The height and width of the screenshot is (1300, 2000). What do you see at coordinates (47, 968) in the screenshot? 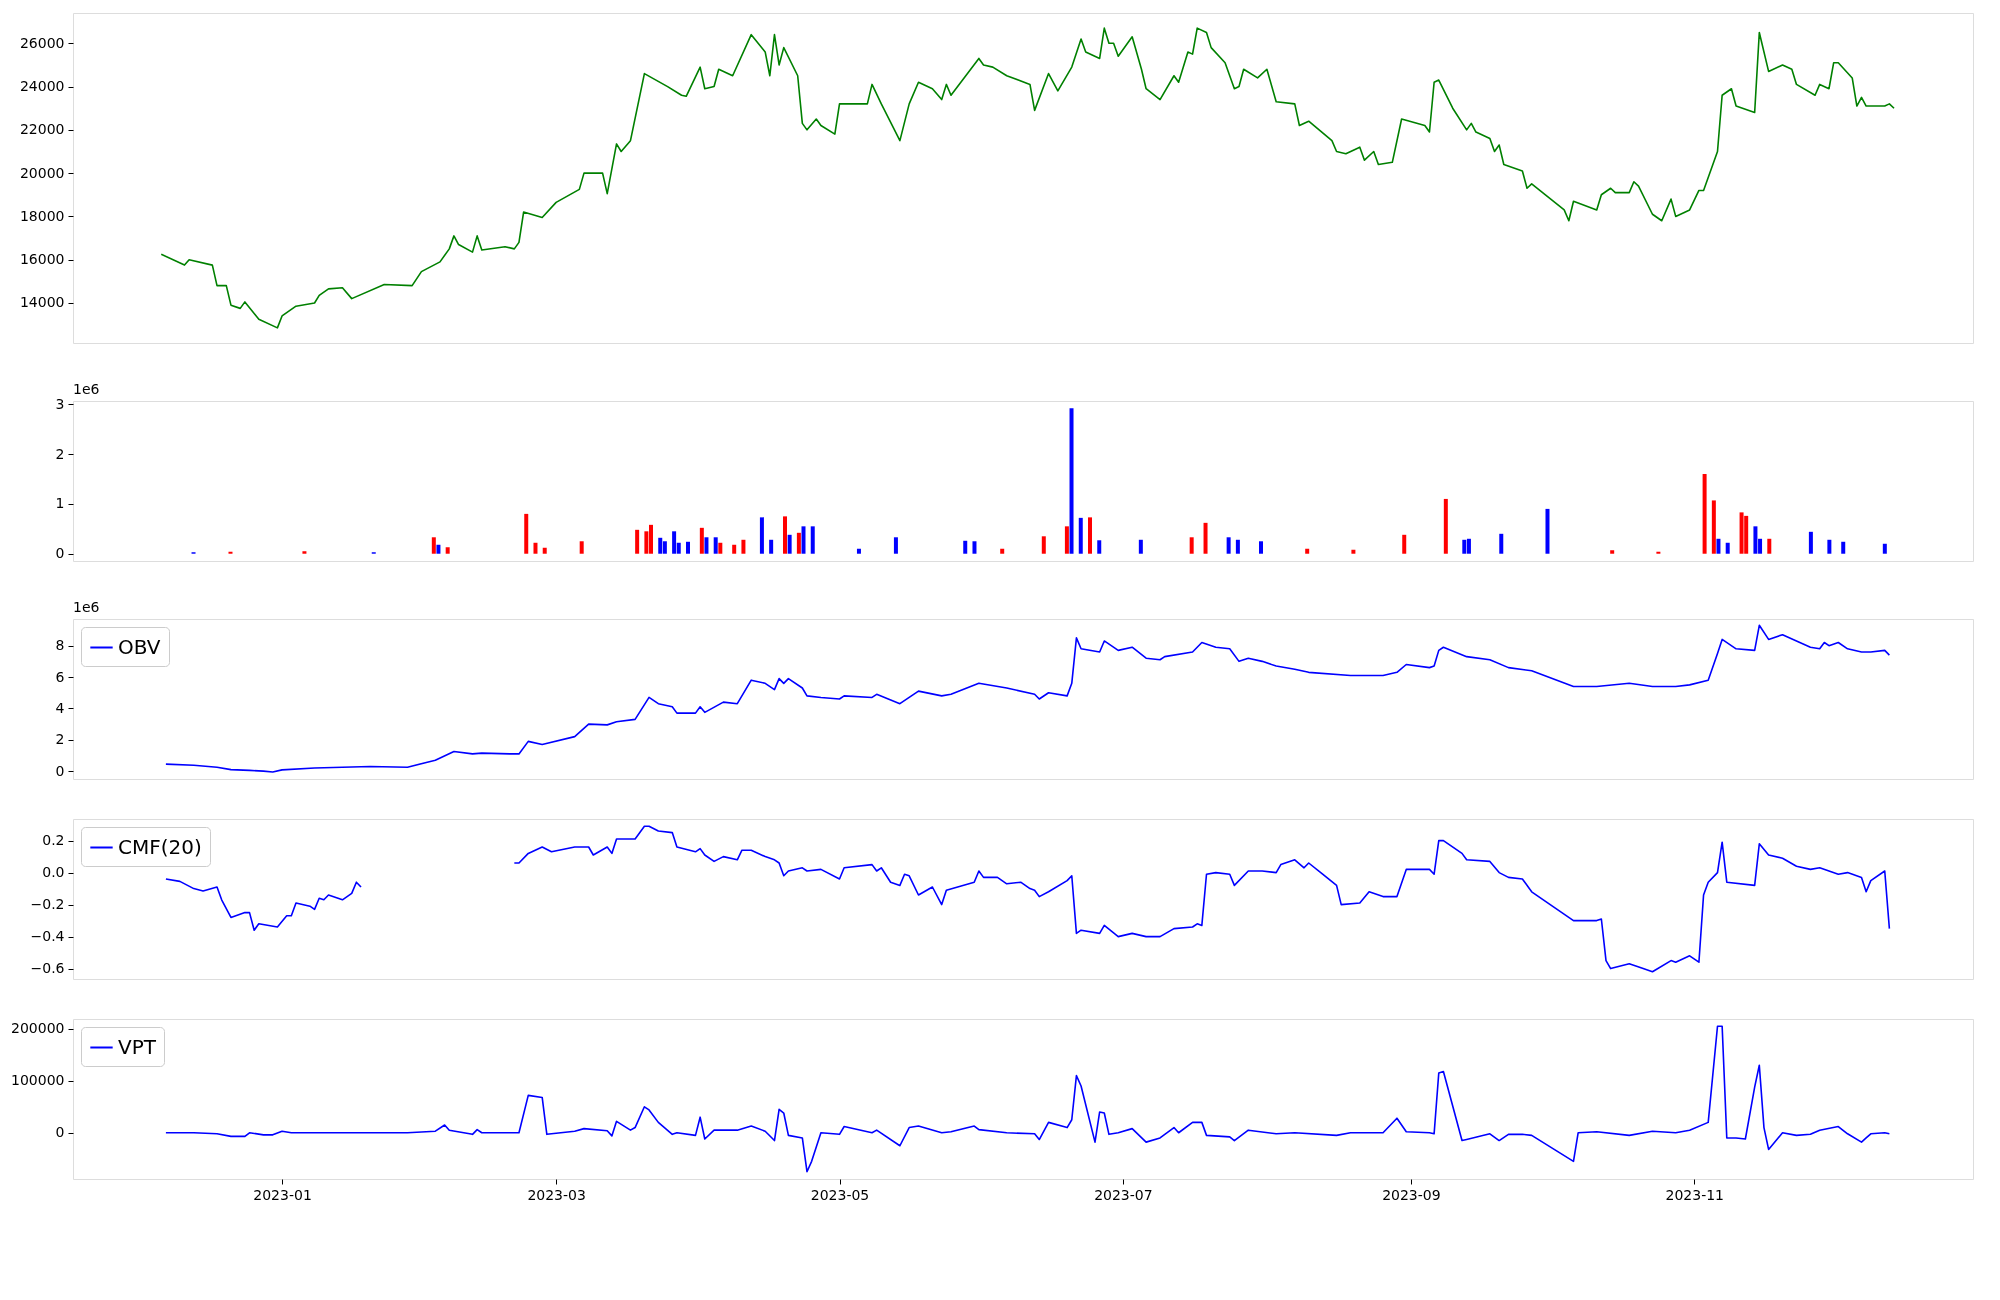
I see `y-tick-label: −0.6` at bounding box center [47, 968].